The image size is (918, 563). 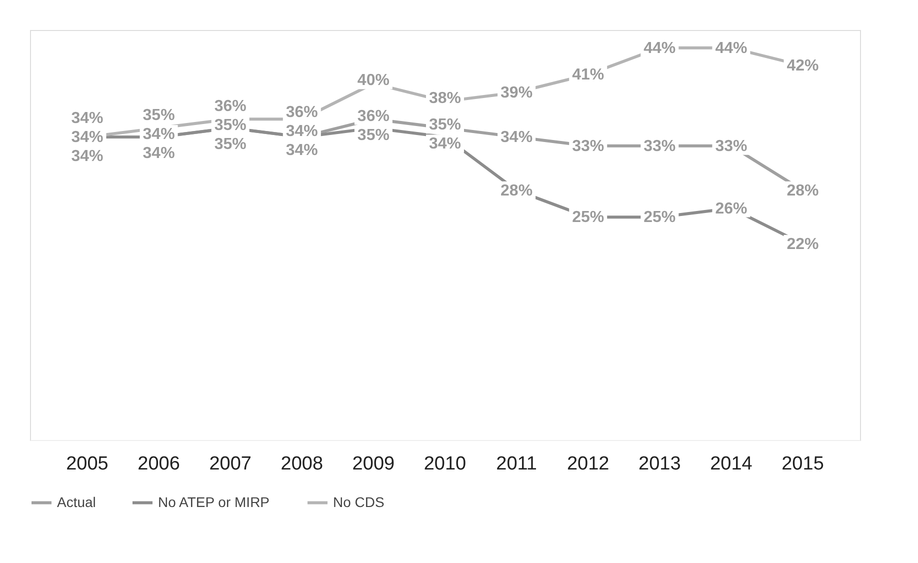 What do you see at coordinates (445, 464) in the screenshot?
I see `x-tick-label: 2010` at bounding box center [445, 464].